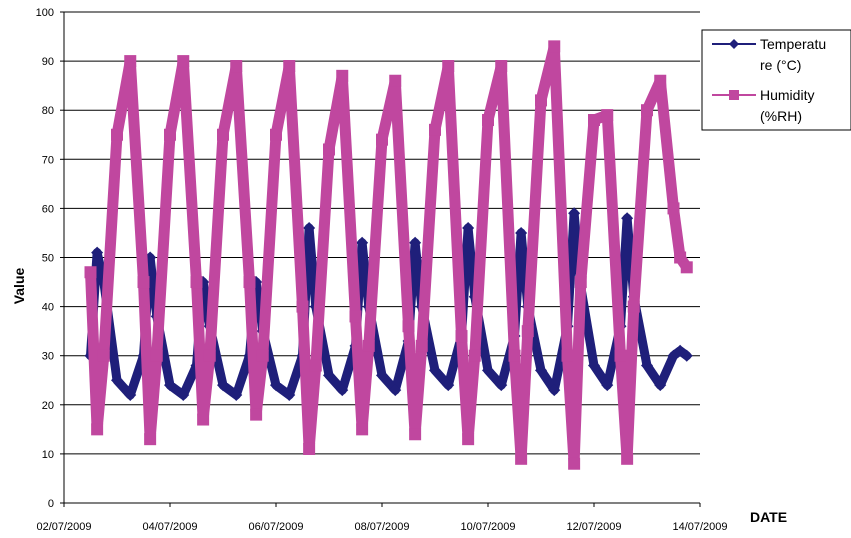  Describe the element at coordinates (48, 111) in the screenshot. I see `y-tick-label: 80` at that location.